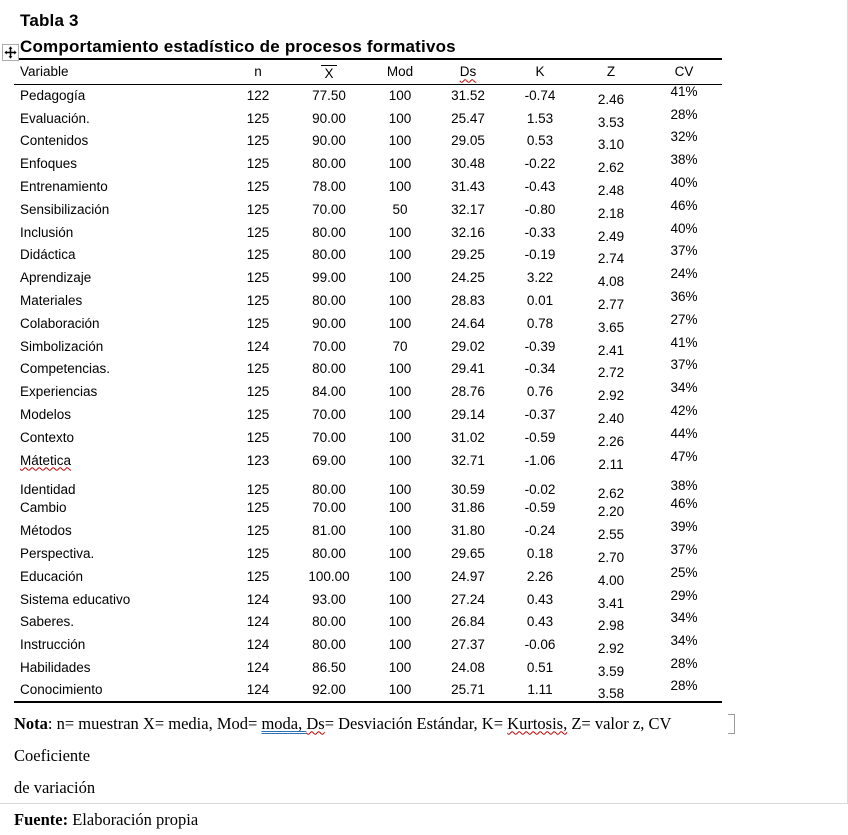  What do you see at coordinates (120, 209) in the screenshot?
I see `row-variable: Sensibilización` at bounding box center [120, 209].